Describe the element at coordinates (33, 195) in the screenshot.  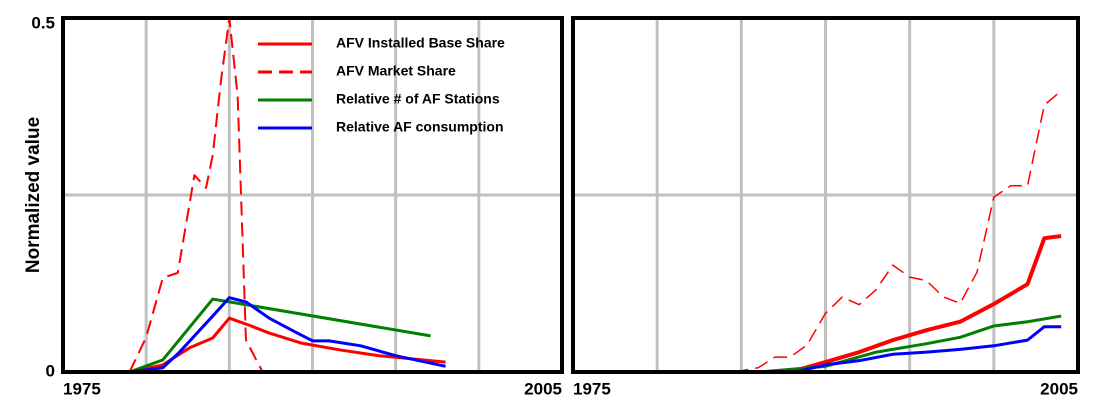
I see `y-axis-label: Normalized value` at that location.